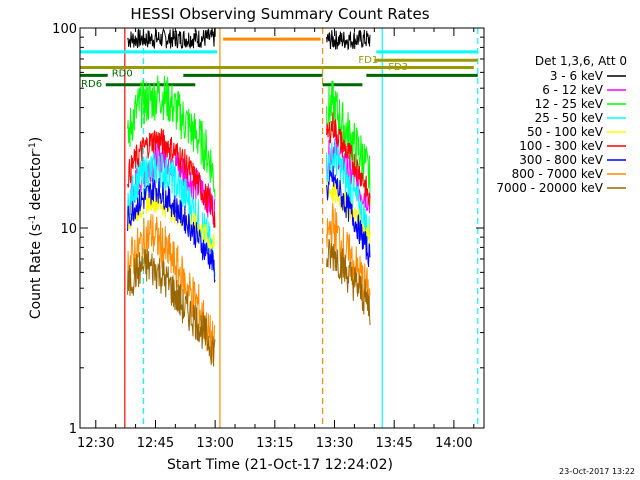  Describe the element at coordinates (68, 229) in the screenshot. I see `y-tick-label: 10` at that location.